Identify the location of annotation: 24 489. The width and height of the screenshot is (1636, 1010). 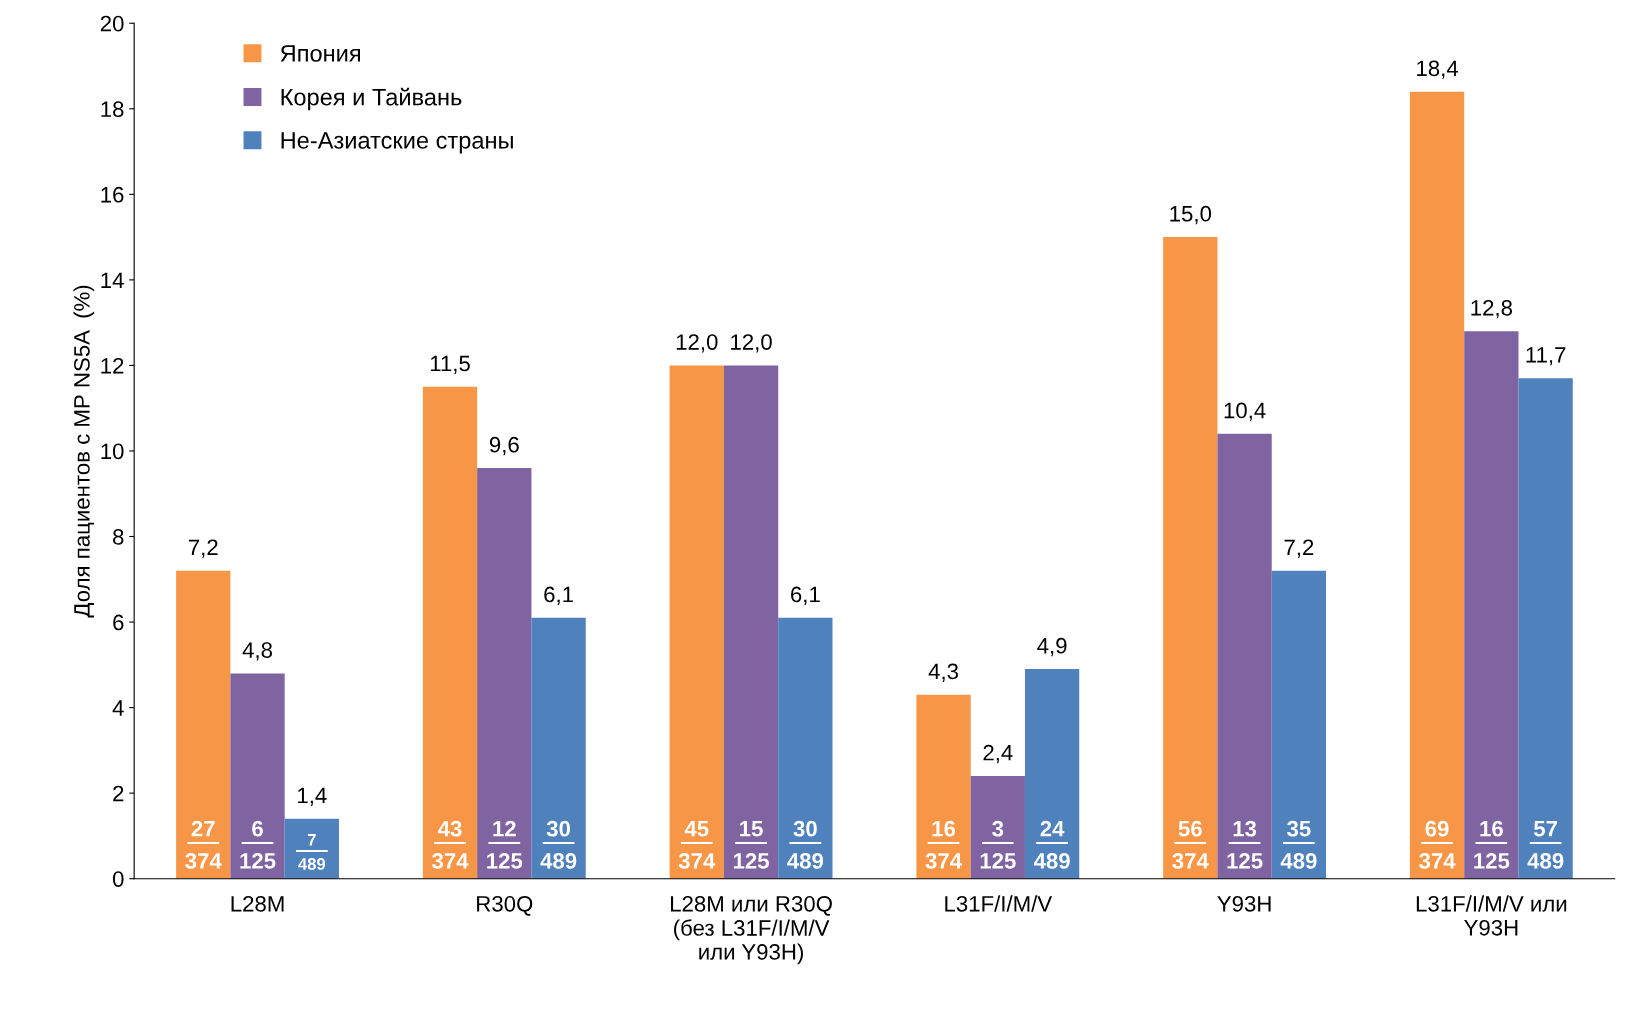
(1051, 844).